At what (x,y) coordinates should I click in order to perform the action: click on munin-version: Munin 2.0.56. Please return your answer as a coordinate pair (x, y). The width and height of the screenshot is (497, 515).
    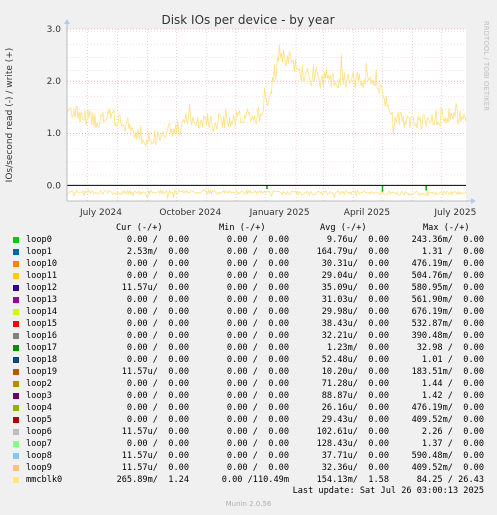
    Looking at the image, I should click on (248, 504).